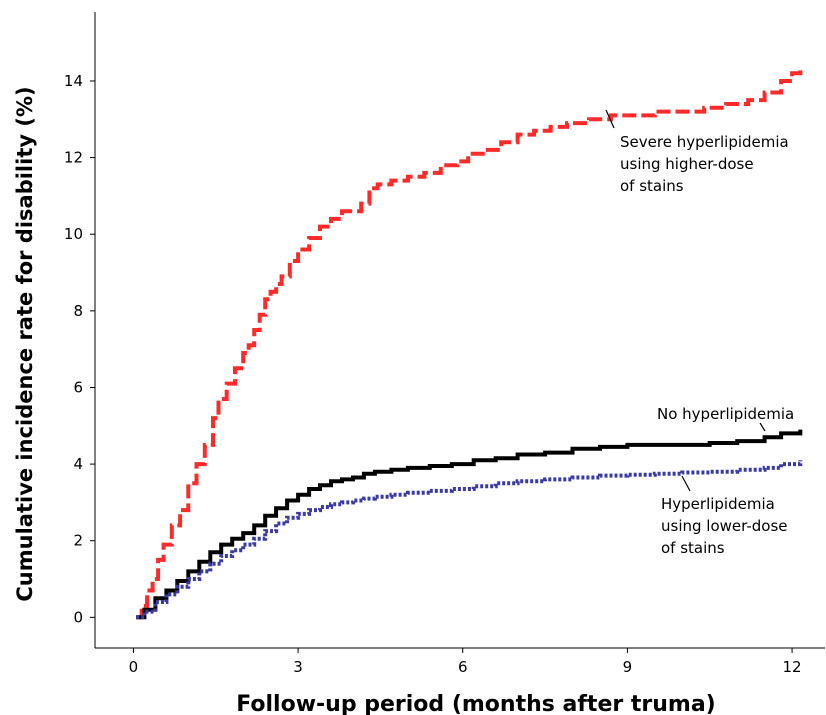 The image size is (826, 715). Describe the element at coordinates (73, 158) in the screenshot. I see `y-tick-label: 12` at that location.